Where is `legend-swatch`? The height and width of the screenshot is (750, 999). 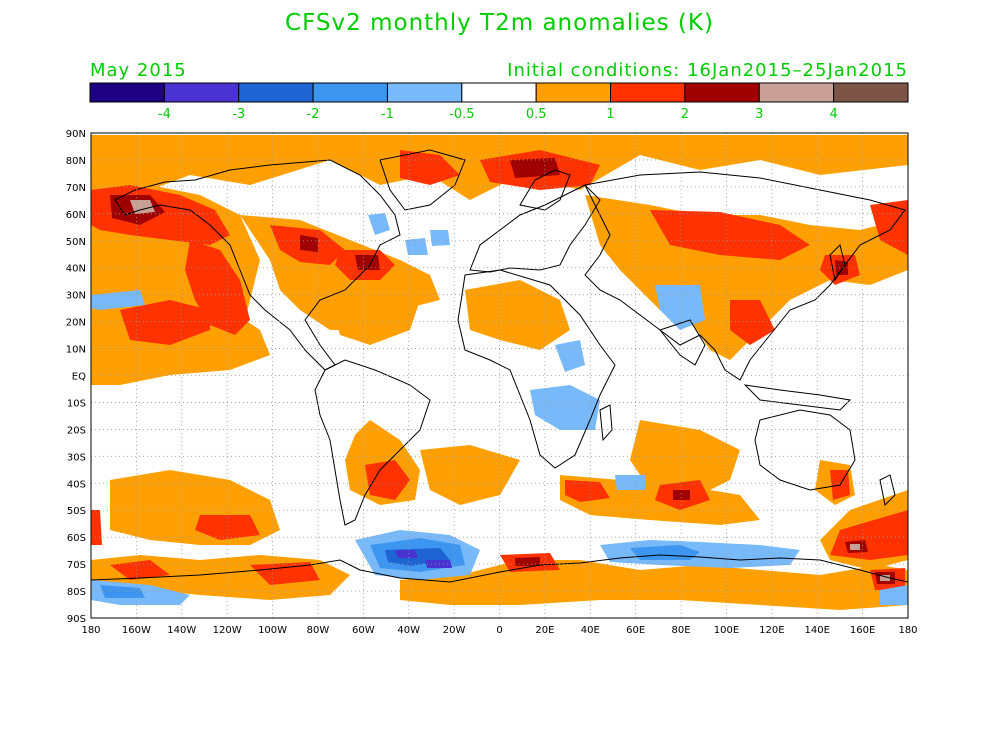 legend-swatch is located at coordinates (871, 92).